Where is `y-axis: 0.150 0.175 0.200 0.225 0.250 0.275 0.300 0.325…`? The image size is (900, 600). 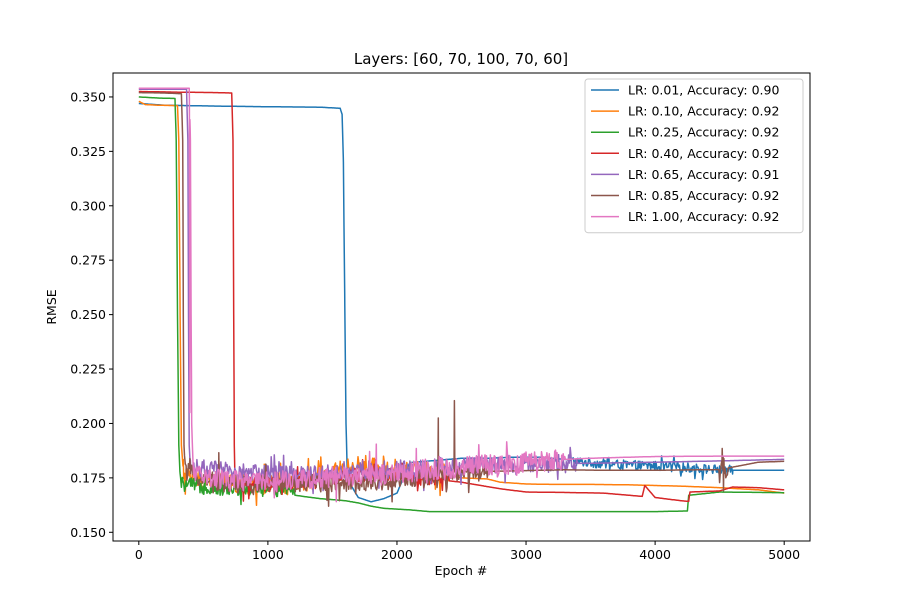
y-axis: 0.150 0.175 0.200 0.225 0.250 0.275 0.300 0.325… is located at coordinates (91, 314).